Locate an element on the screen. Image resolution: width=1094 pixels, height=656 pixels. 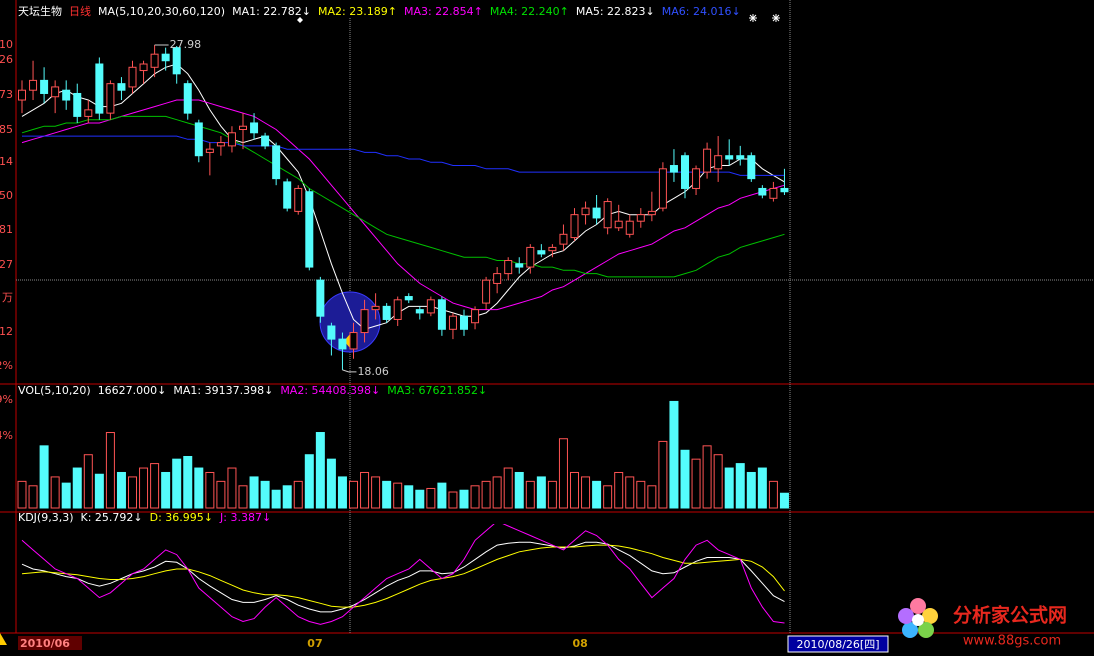
legend-entry: MA6: 24.016↓ is located at coordinates (701, 11).